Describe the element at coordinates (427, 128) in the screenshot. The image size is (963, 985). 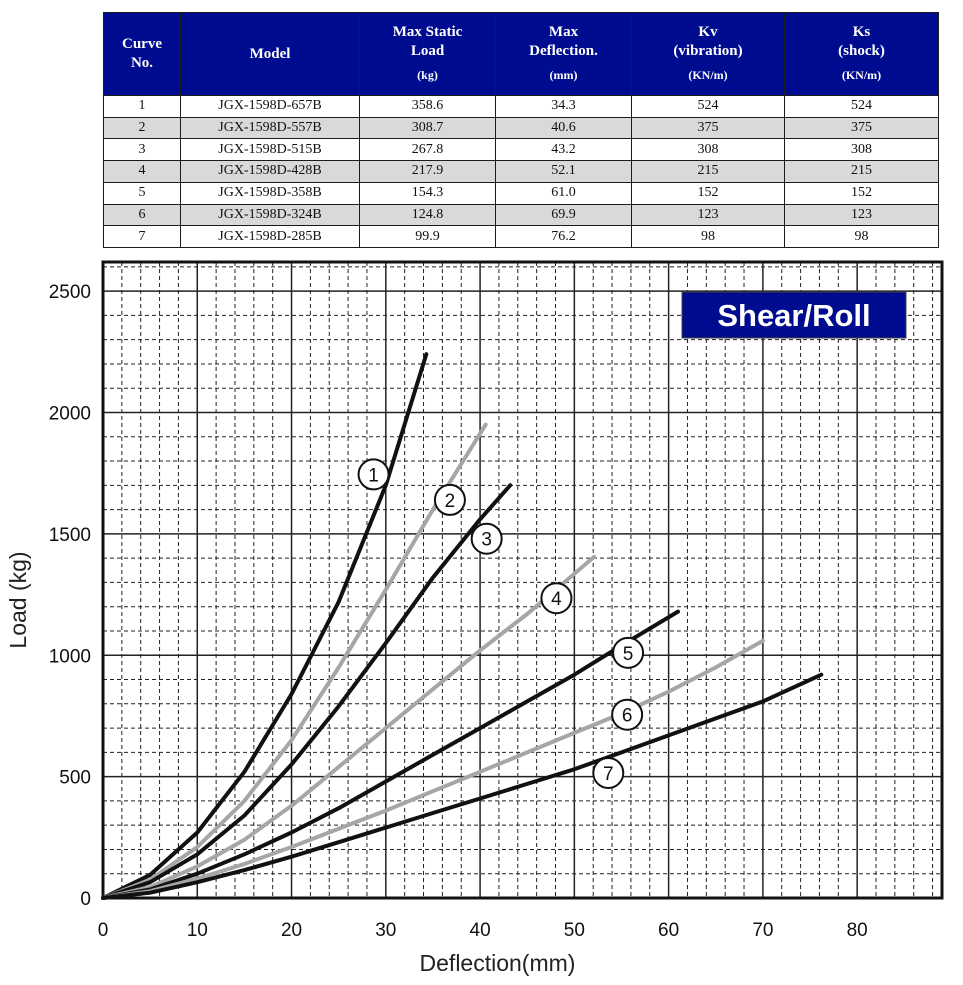
I see `table-cell: 308.7` at that location.